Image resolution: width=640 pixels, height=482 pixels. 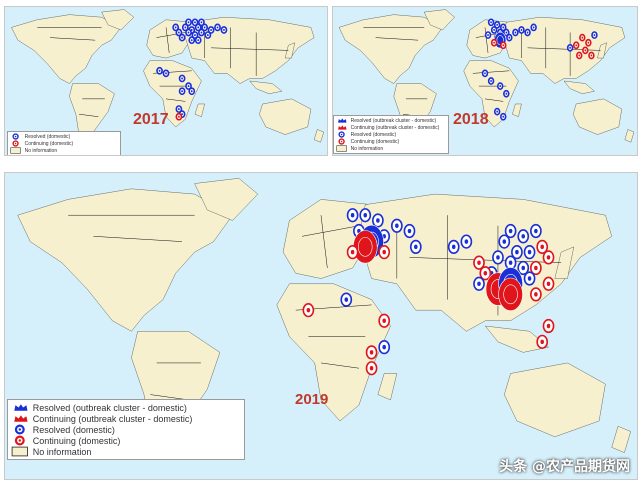 What do you see at coordinates (49, 143) in the screenshot?
I see `legend-label: Continuing (domestic)` at bounding box center [49, 143].